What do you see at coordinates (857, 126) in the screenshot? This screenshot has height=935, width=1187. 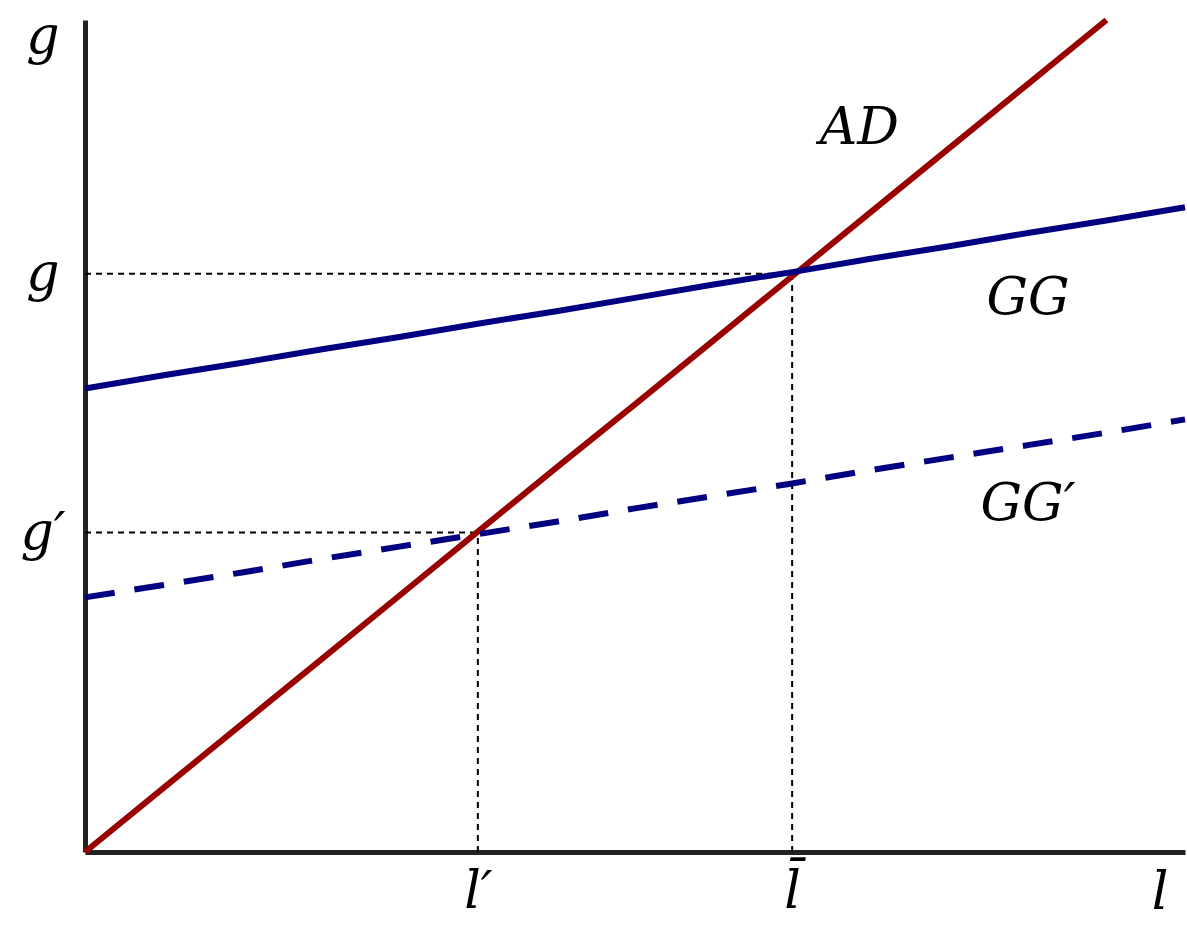 I see `series-label: AD` at bounding box center [857, 126].